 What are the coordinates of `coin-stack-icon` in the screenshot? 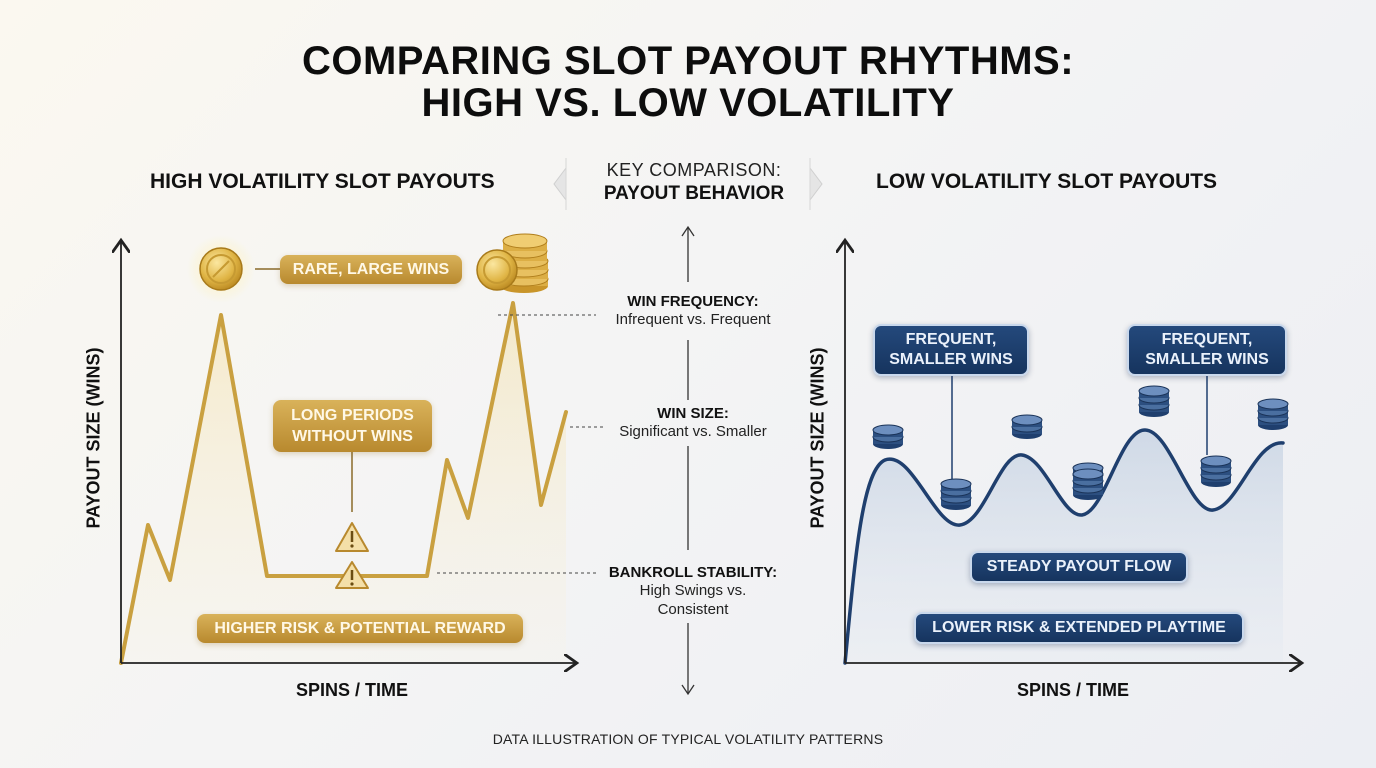 It's located at (512, 263).